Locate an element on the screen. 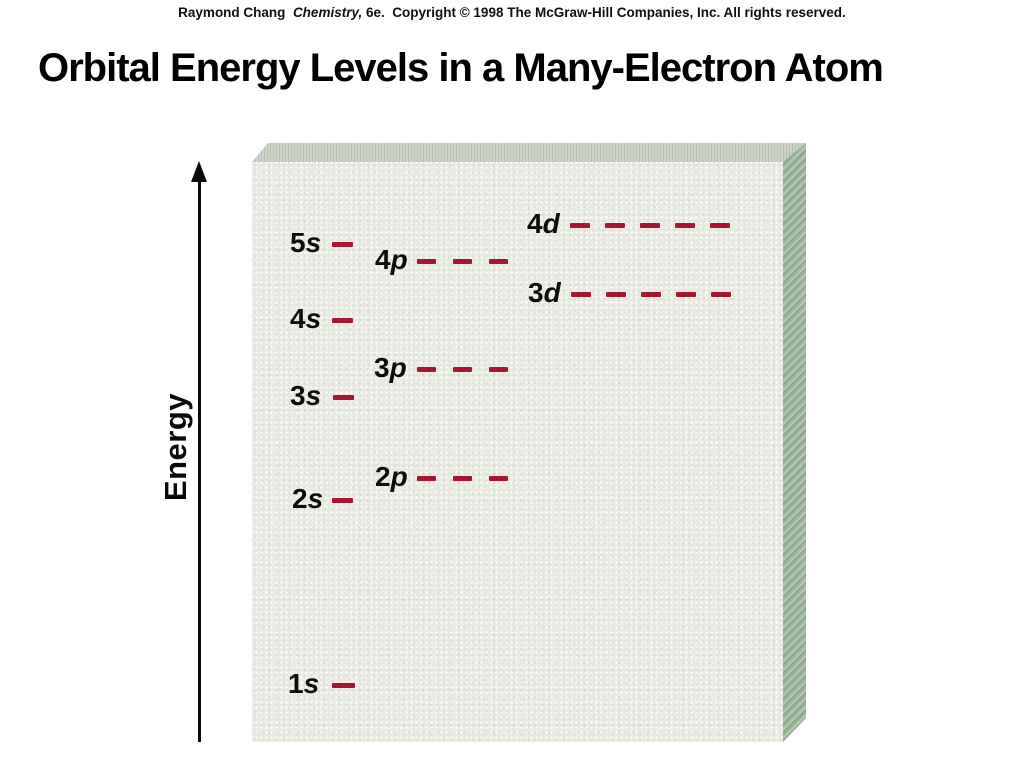 This screenshot has width=1024, height=768. level-label-4p: 4p is located at coordinates (391, 259).